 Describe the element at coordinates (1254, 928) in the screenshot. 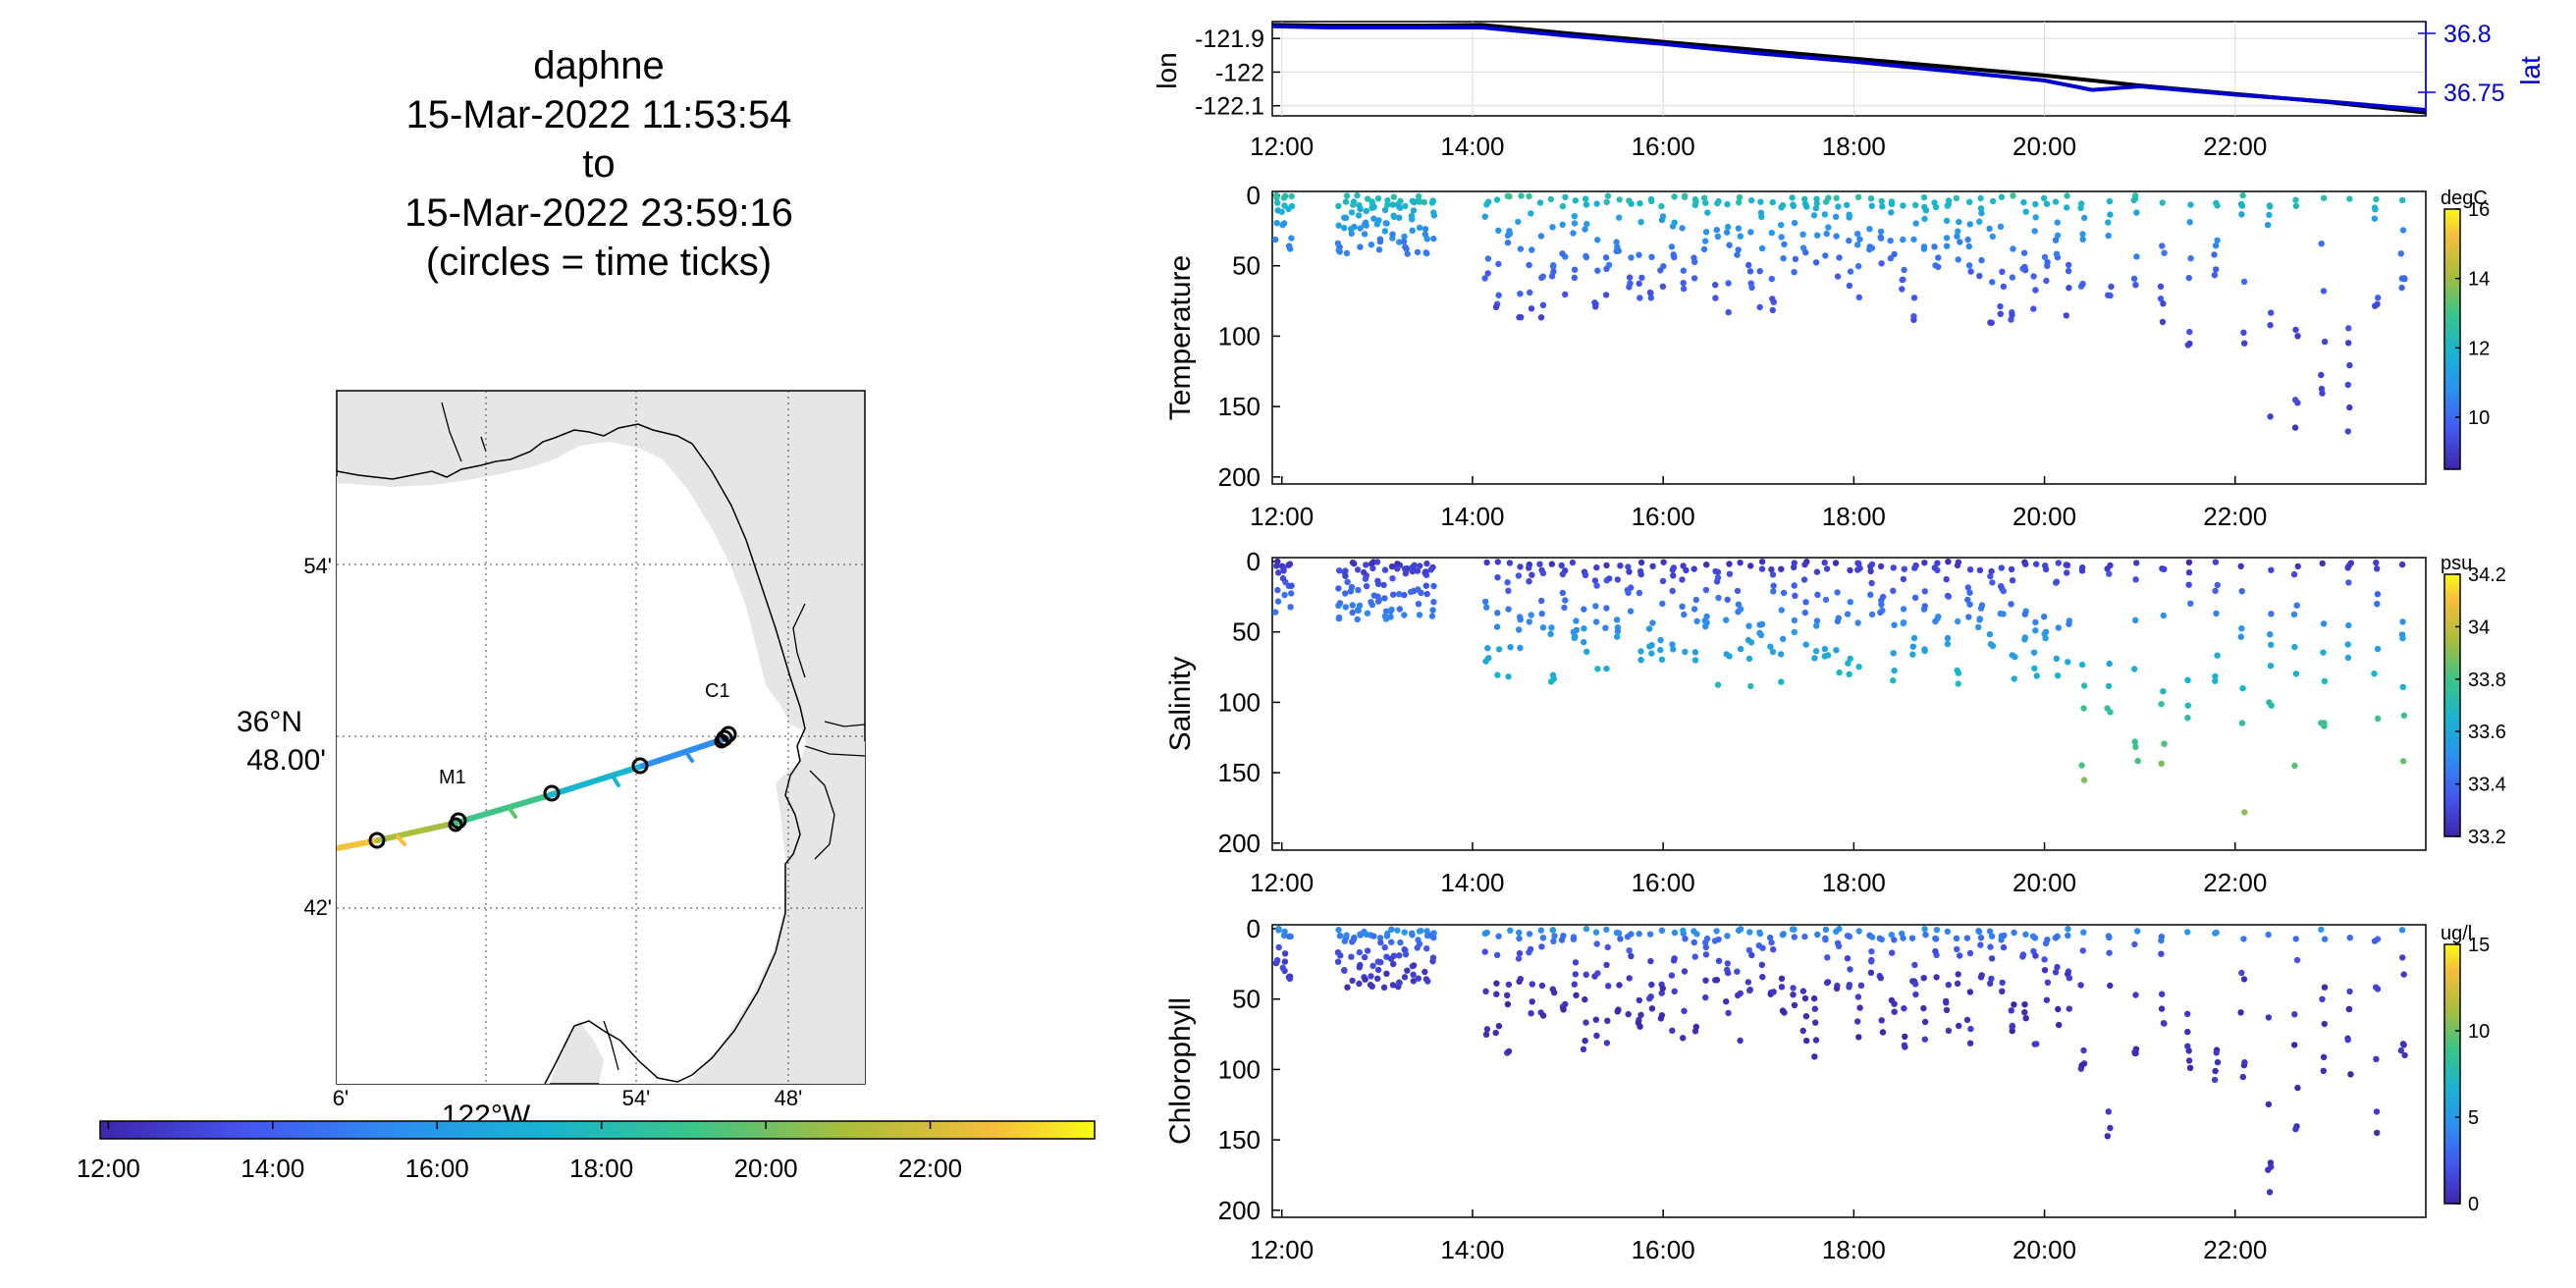

I see `chlorophyll-ytick-label: 0` at that location.